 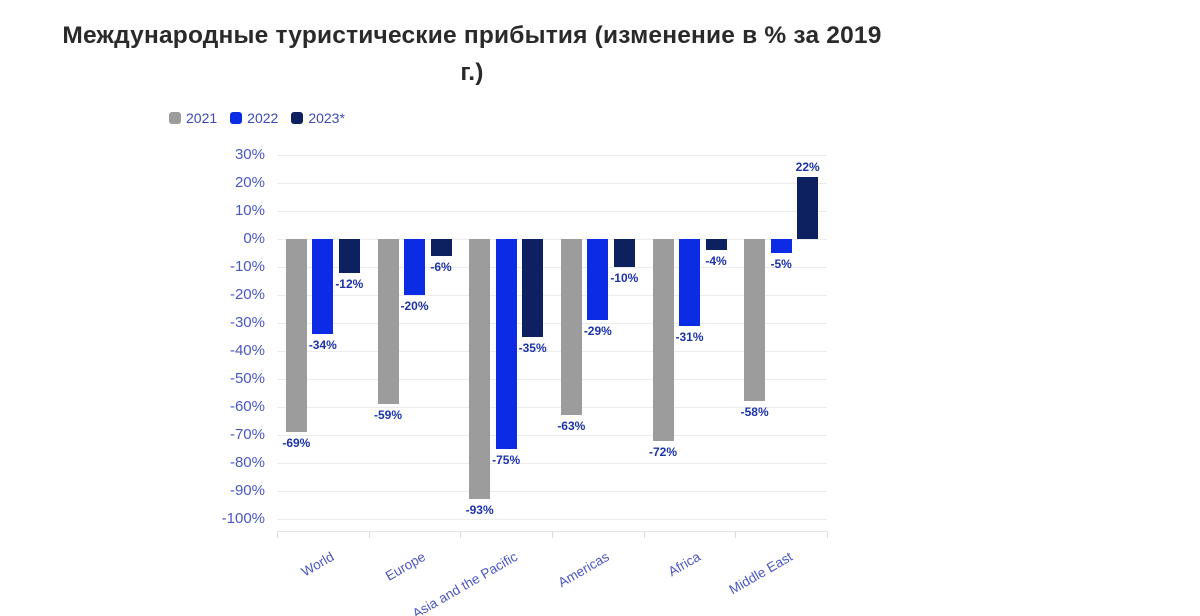 What do you see at coordinates (716, 261) in the screenshot?
I see `bar-value-label: -4%` at bounding box center [716, 261].